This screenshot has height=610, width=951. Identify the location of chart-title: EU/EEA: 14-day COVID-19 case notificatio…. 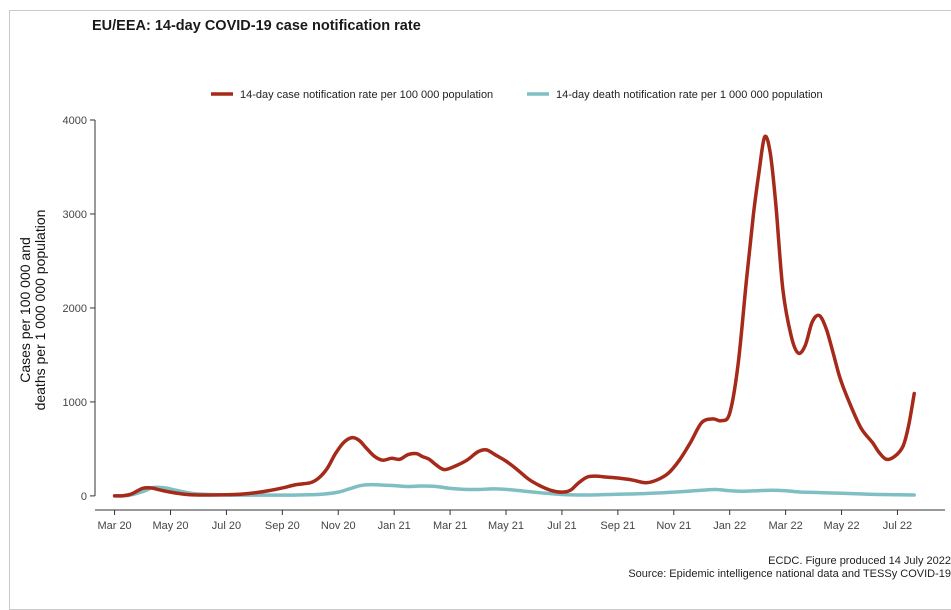
(256, 26).